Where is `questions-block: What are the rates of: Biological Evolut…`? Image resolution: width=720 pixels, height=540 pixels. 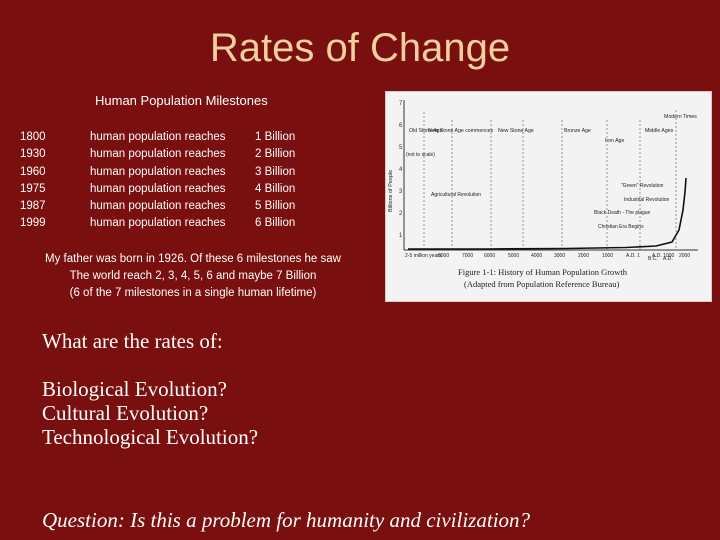
questions-block: What are the rates of: Biological Evolut… is located at coordinates (150, 389).